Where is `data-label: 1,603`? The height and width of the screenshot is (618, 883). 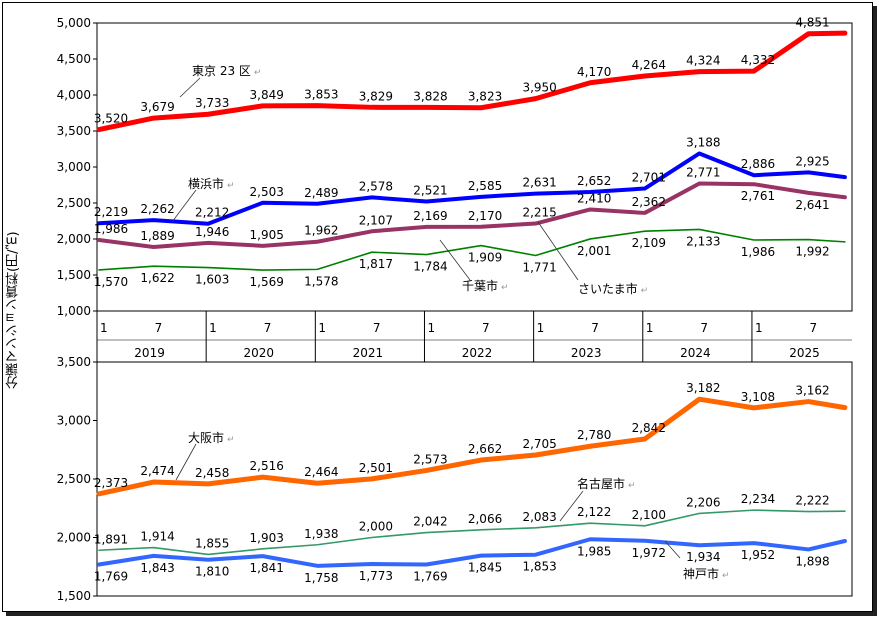 data-label: 1,603 is located at coordinates (212, 280).